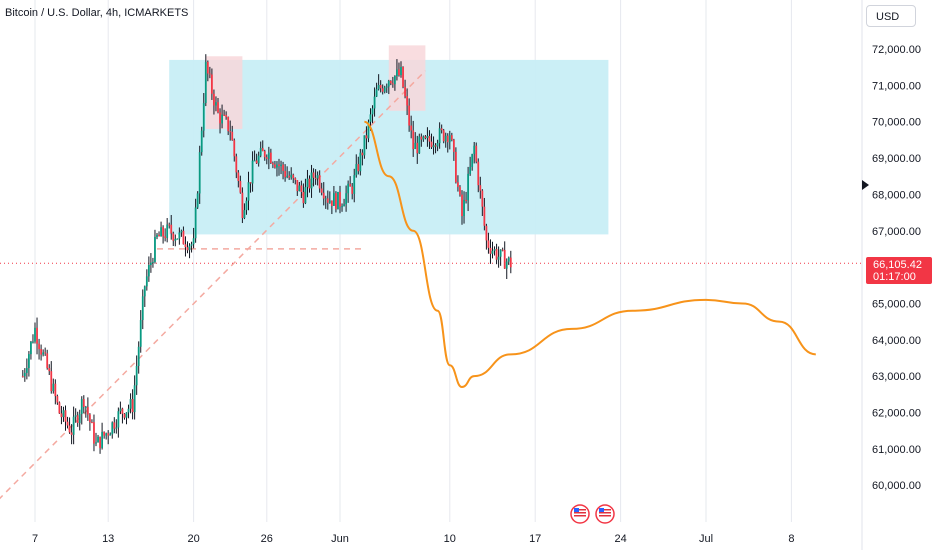 The width and height of the screenshot is (932, 550). What do you see at coordinates (896, 123) in the screenshot?
I see `y-tick-label: 70,000.00` at bounding box center [896, 123].